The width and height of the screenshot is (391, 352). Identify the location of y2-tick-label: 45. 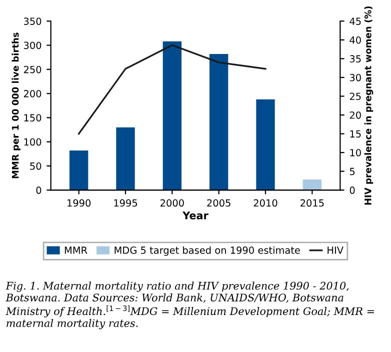
(355, 21).